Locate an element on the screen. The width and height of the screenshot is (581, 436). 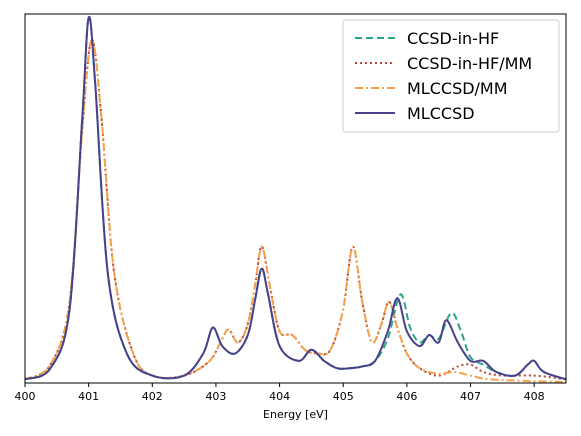
x-tick-label: 404 is located at coordinates (279, 396).